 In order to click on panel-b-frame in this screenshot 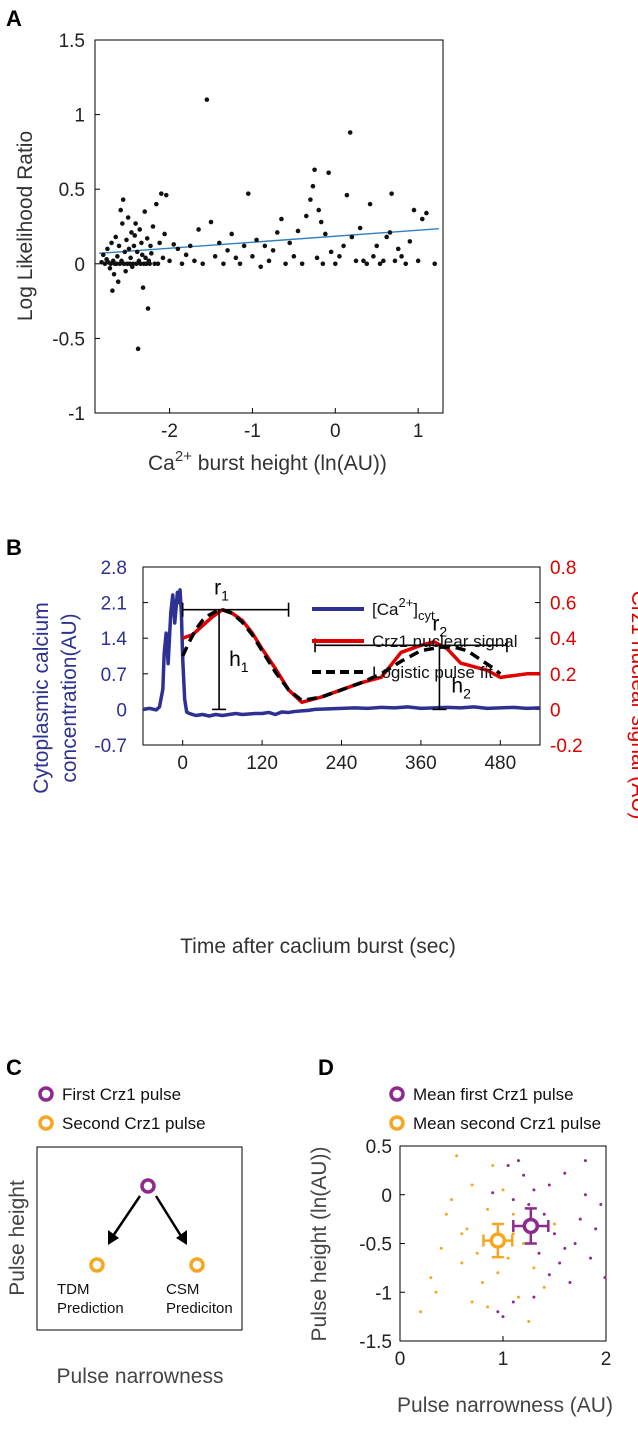, I will do `click(341, 656)`.